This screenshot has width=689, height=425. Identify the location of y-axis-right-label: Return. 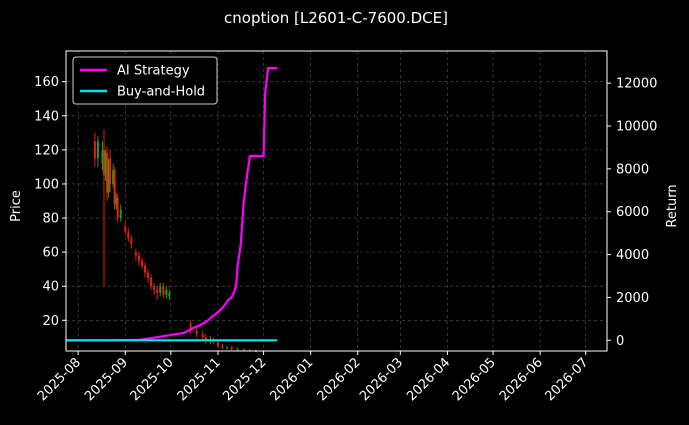
(672, 205).